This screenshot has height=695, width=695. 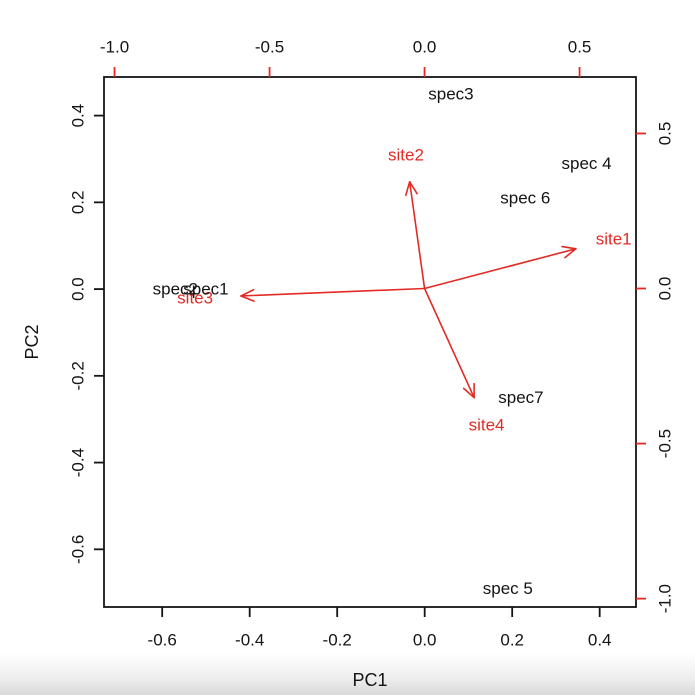 I want to click on species-label-spec3: spec3, so click(x=450, y=93).